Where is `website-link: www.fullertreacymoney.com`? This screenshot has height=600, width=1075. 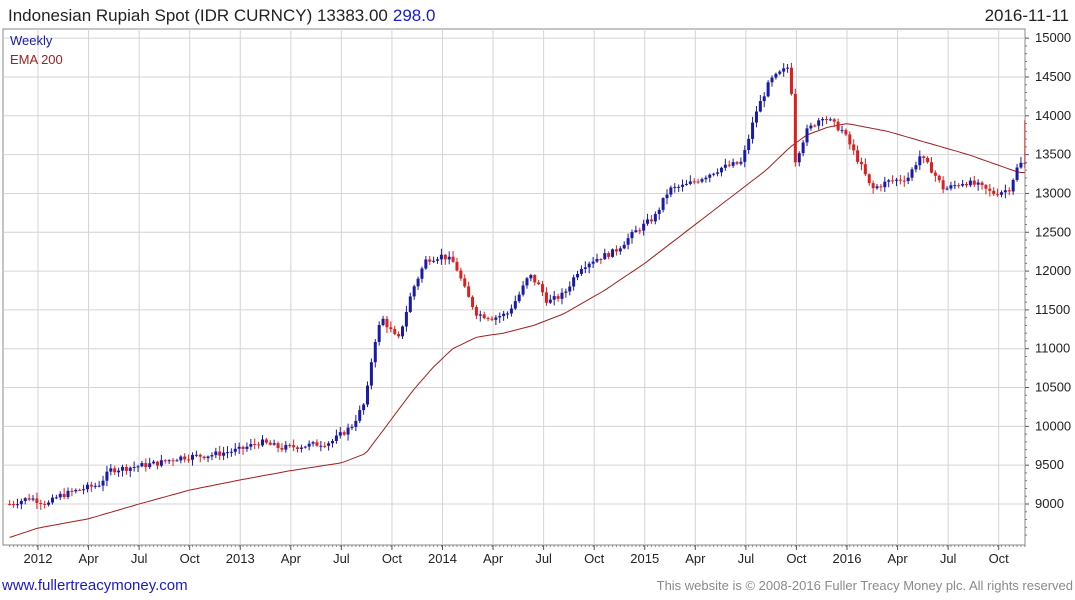 website-link: www.fullertreacymoney.com is located at coordinates (94, 585).